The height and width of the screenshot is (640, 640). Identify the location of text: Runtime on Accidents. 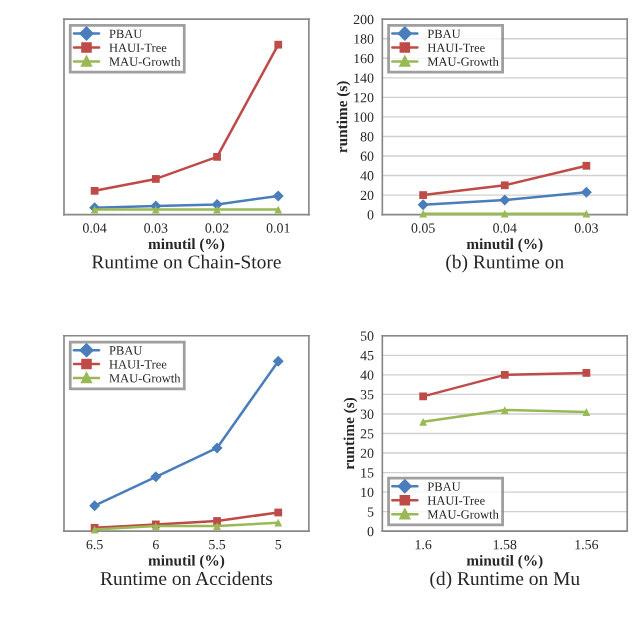
(186, 578).